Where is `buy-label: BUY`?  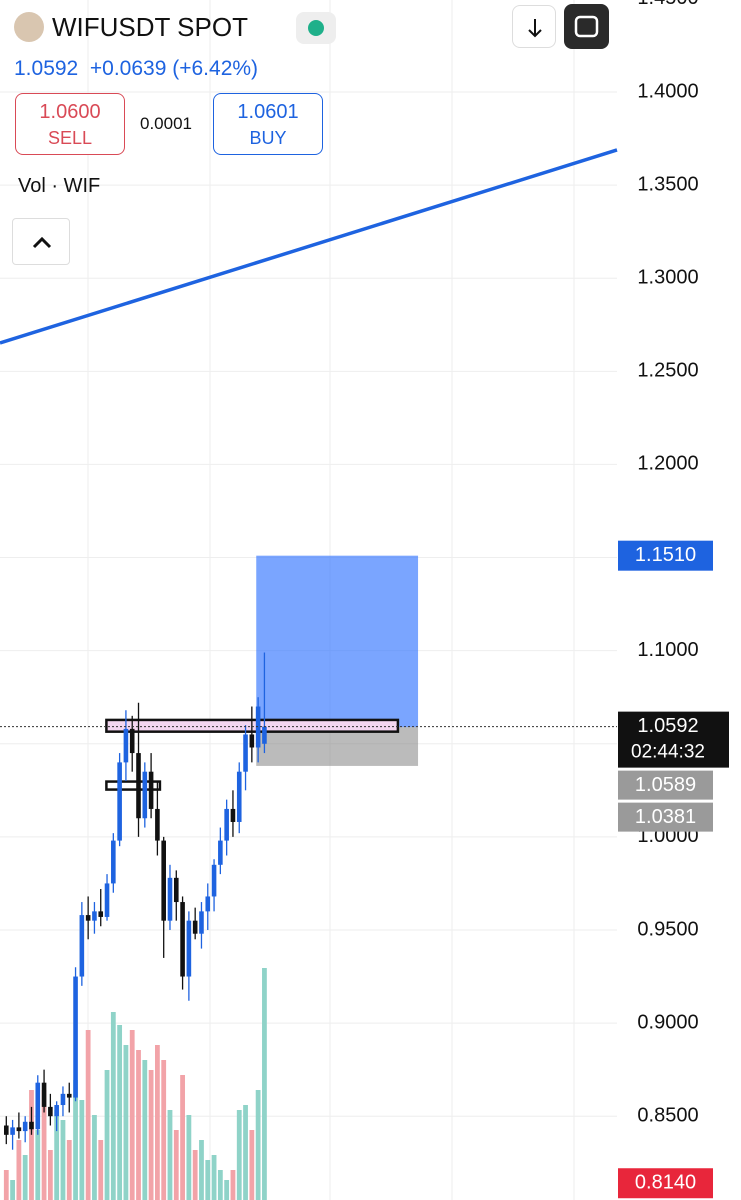
buy-label: BUY is located at coordinates (268, 138).